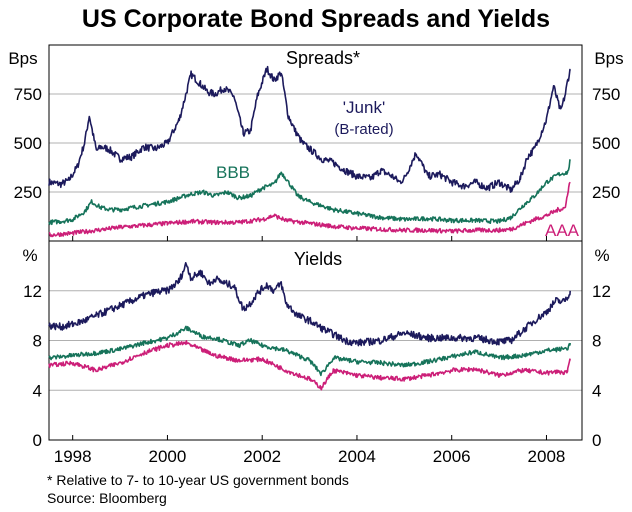  I want to click on spreads-series-aaa-line, so click(309, 209).